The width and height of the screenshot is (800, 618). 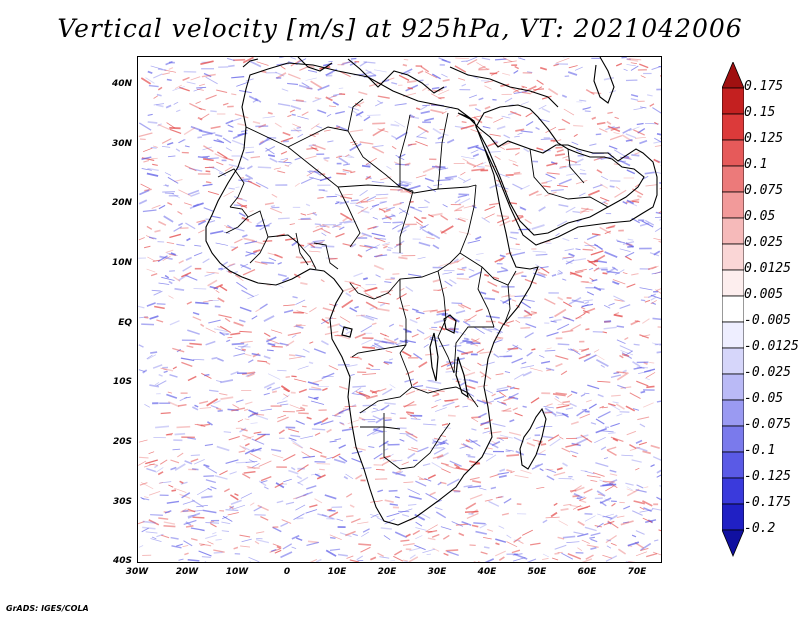 What do you see at coordinates (437, 572) in the screenshot?
I see `lon-label-30e: 30E` at bounding box center [437, 572].